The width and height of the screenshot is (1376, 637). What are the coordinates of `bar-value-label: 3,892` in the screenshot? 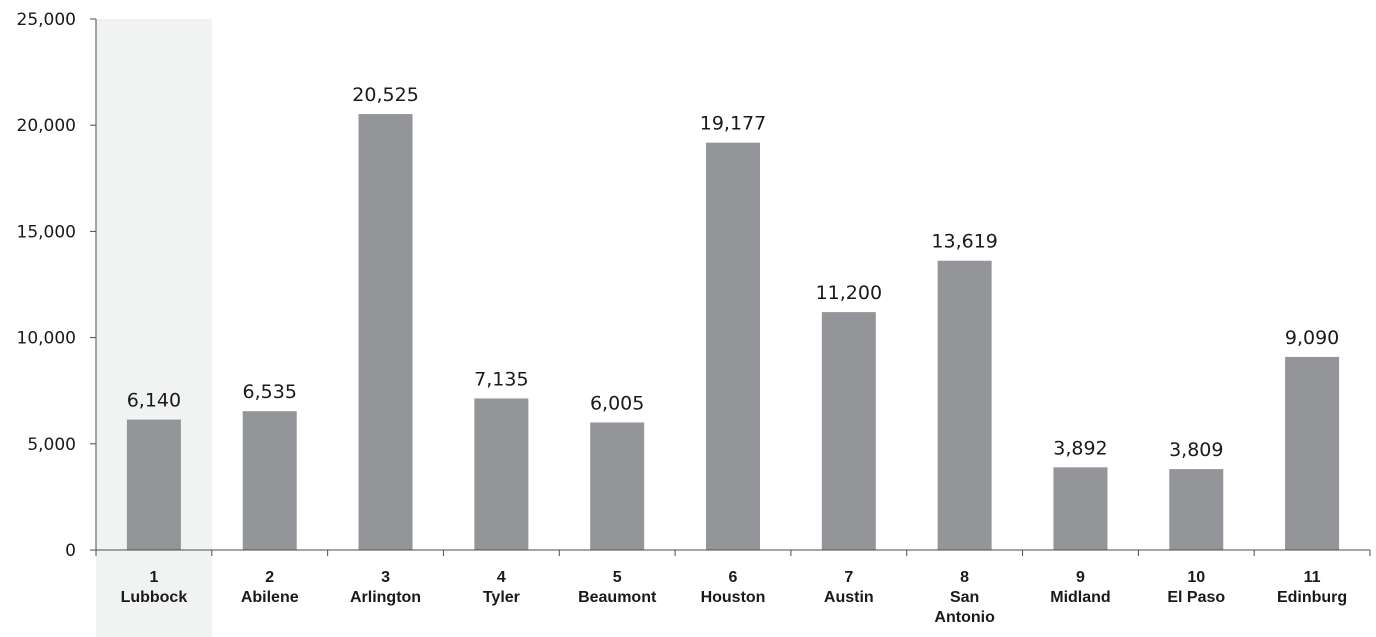 It's located at (1080, 448).